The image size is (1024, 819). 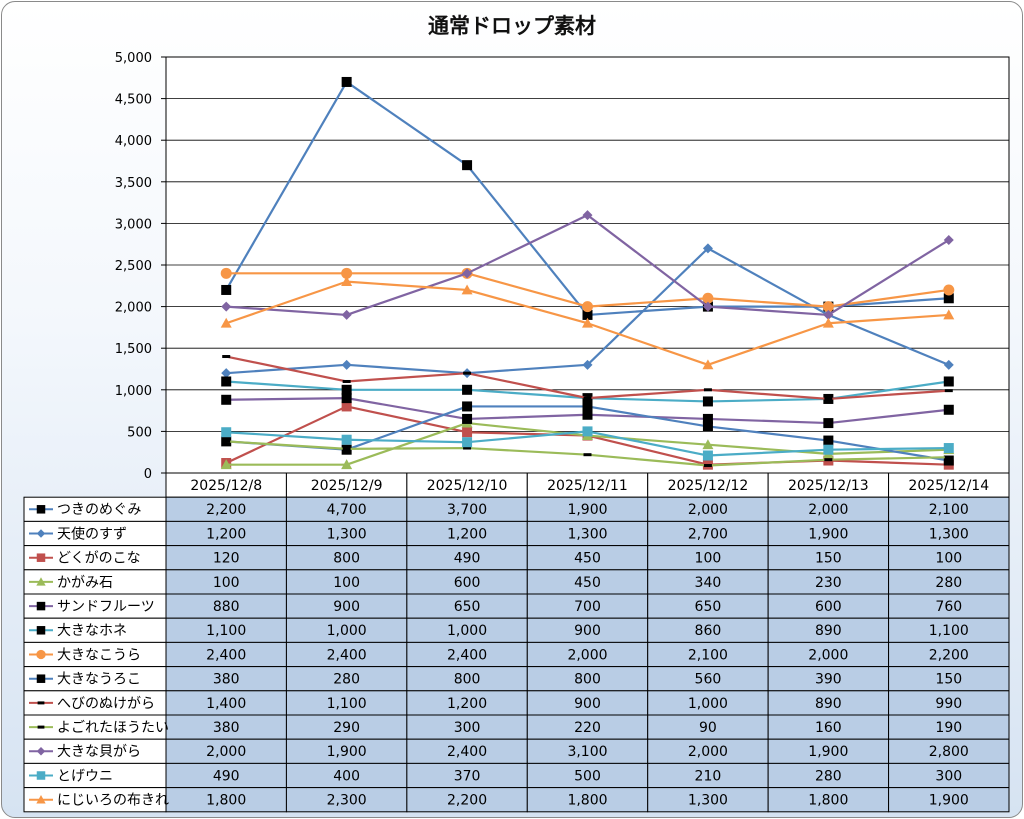 I want to click on data-label: 100, so click(x=708, y=559).